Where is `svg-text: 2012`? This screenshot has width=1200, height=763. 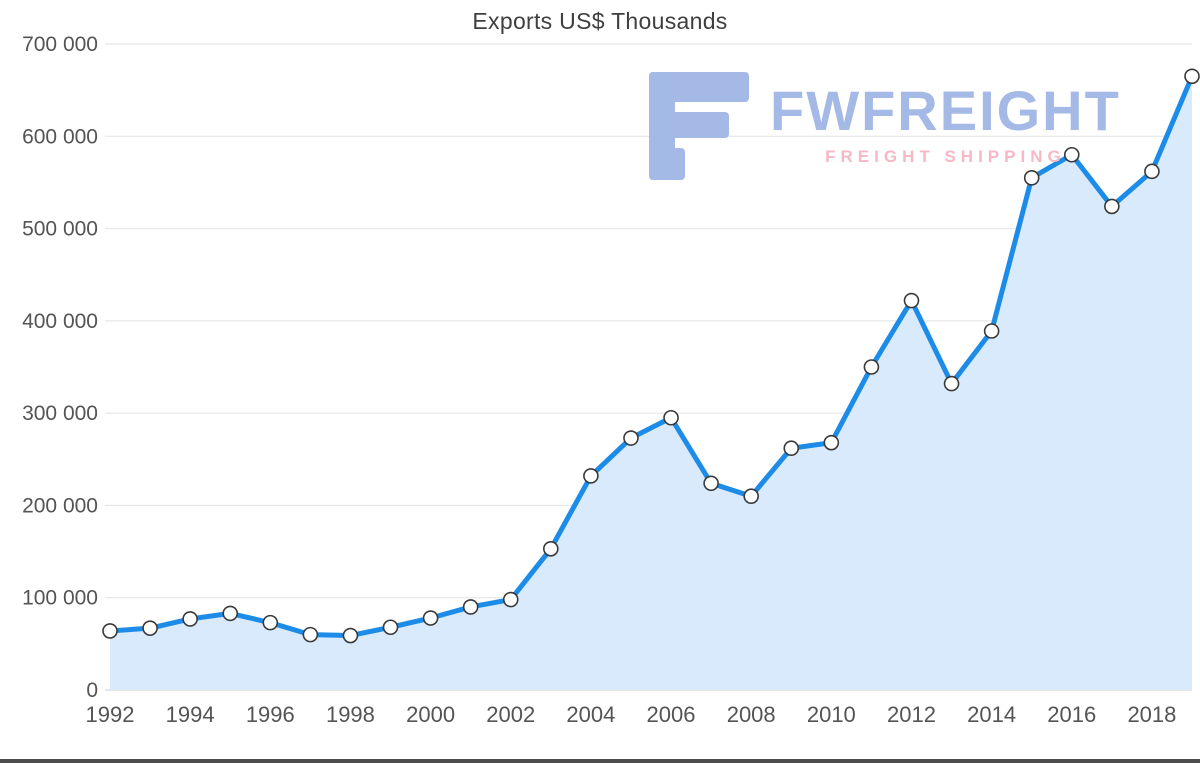 svg-text: 2012 is located at coordinates (911, 714).